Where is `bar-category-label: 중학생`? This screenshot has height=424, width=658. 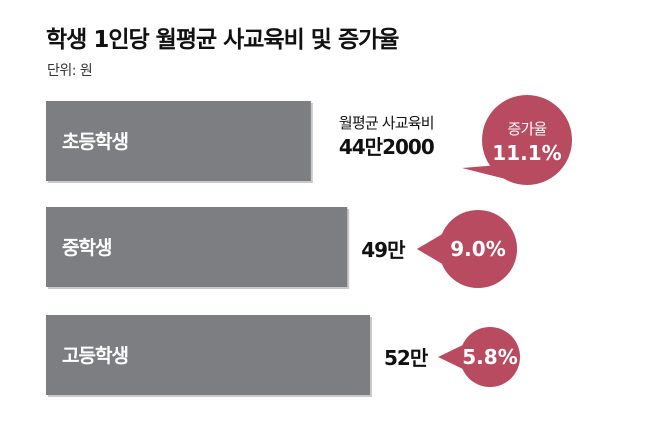 bar-category-label: 중학생 is located at coordinates (86, 248).